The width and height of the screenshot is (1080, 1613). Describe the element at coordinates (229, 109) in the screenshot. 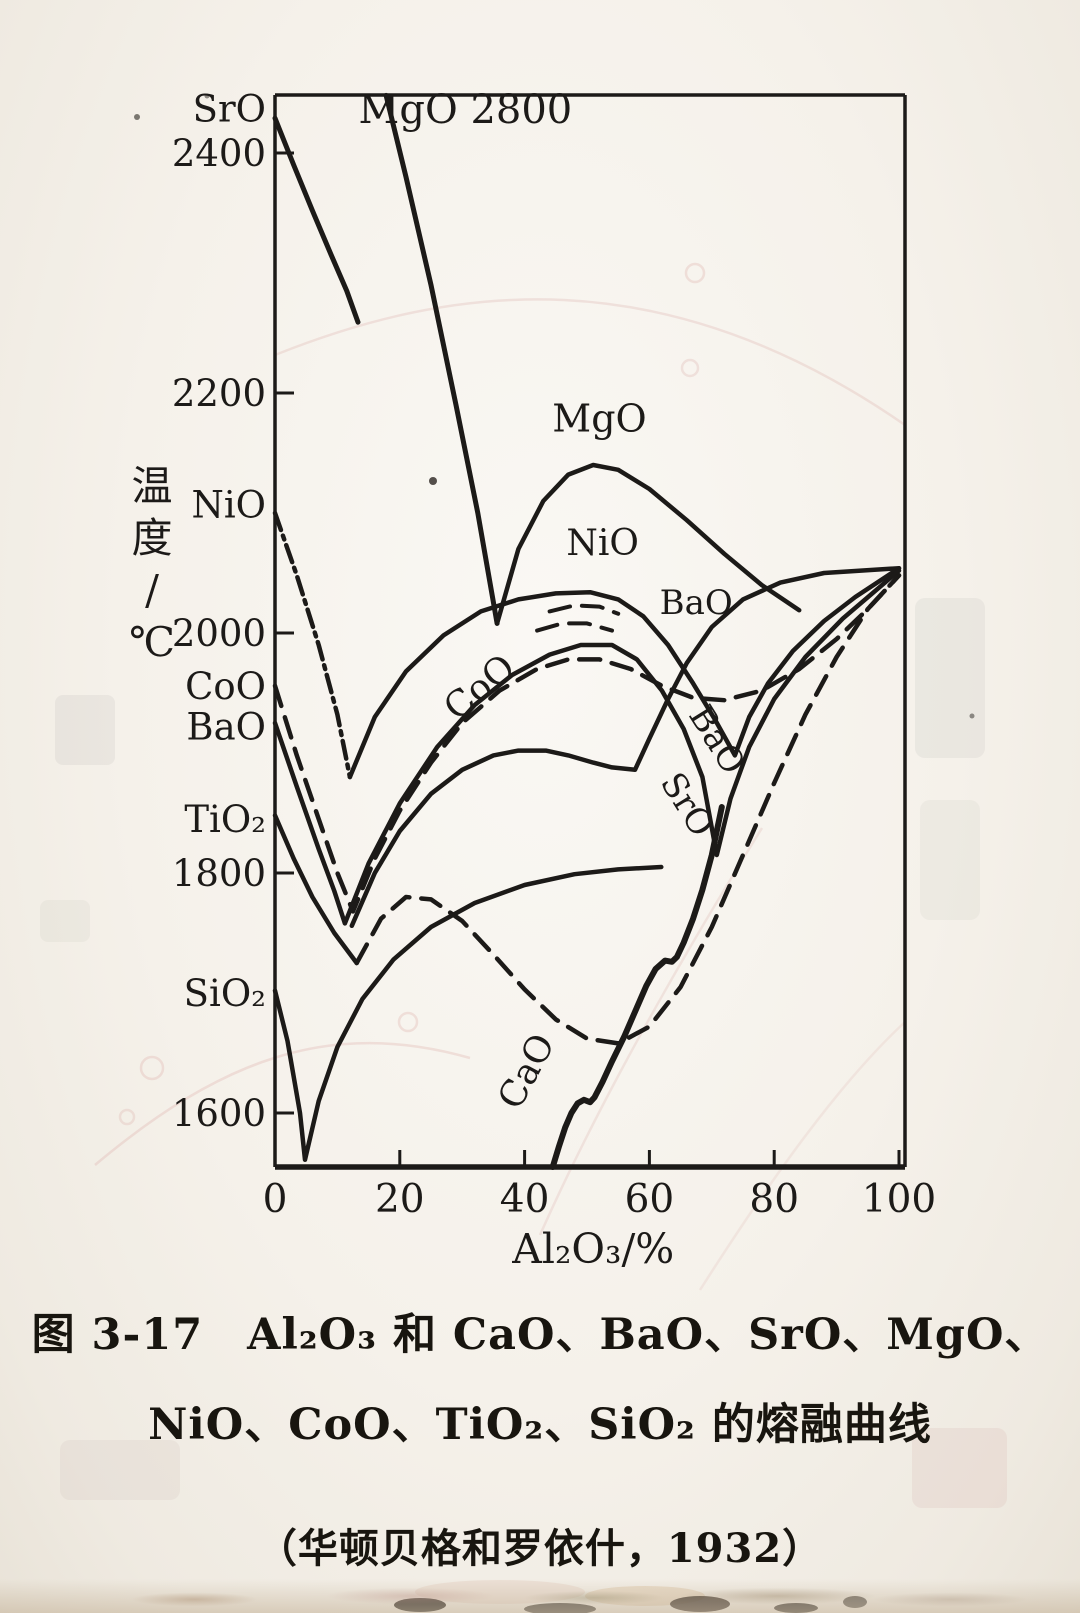

I see `axis-left-label-SrO: SrO` at that location.